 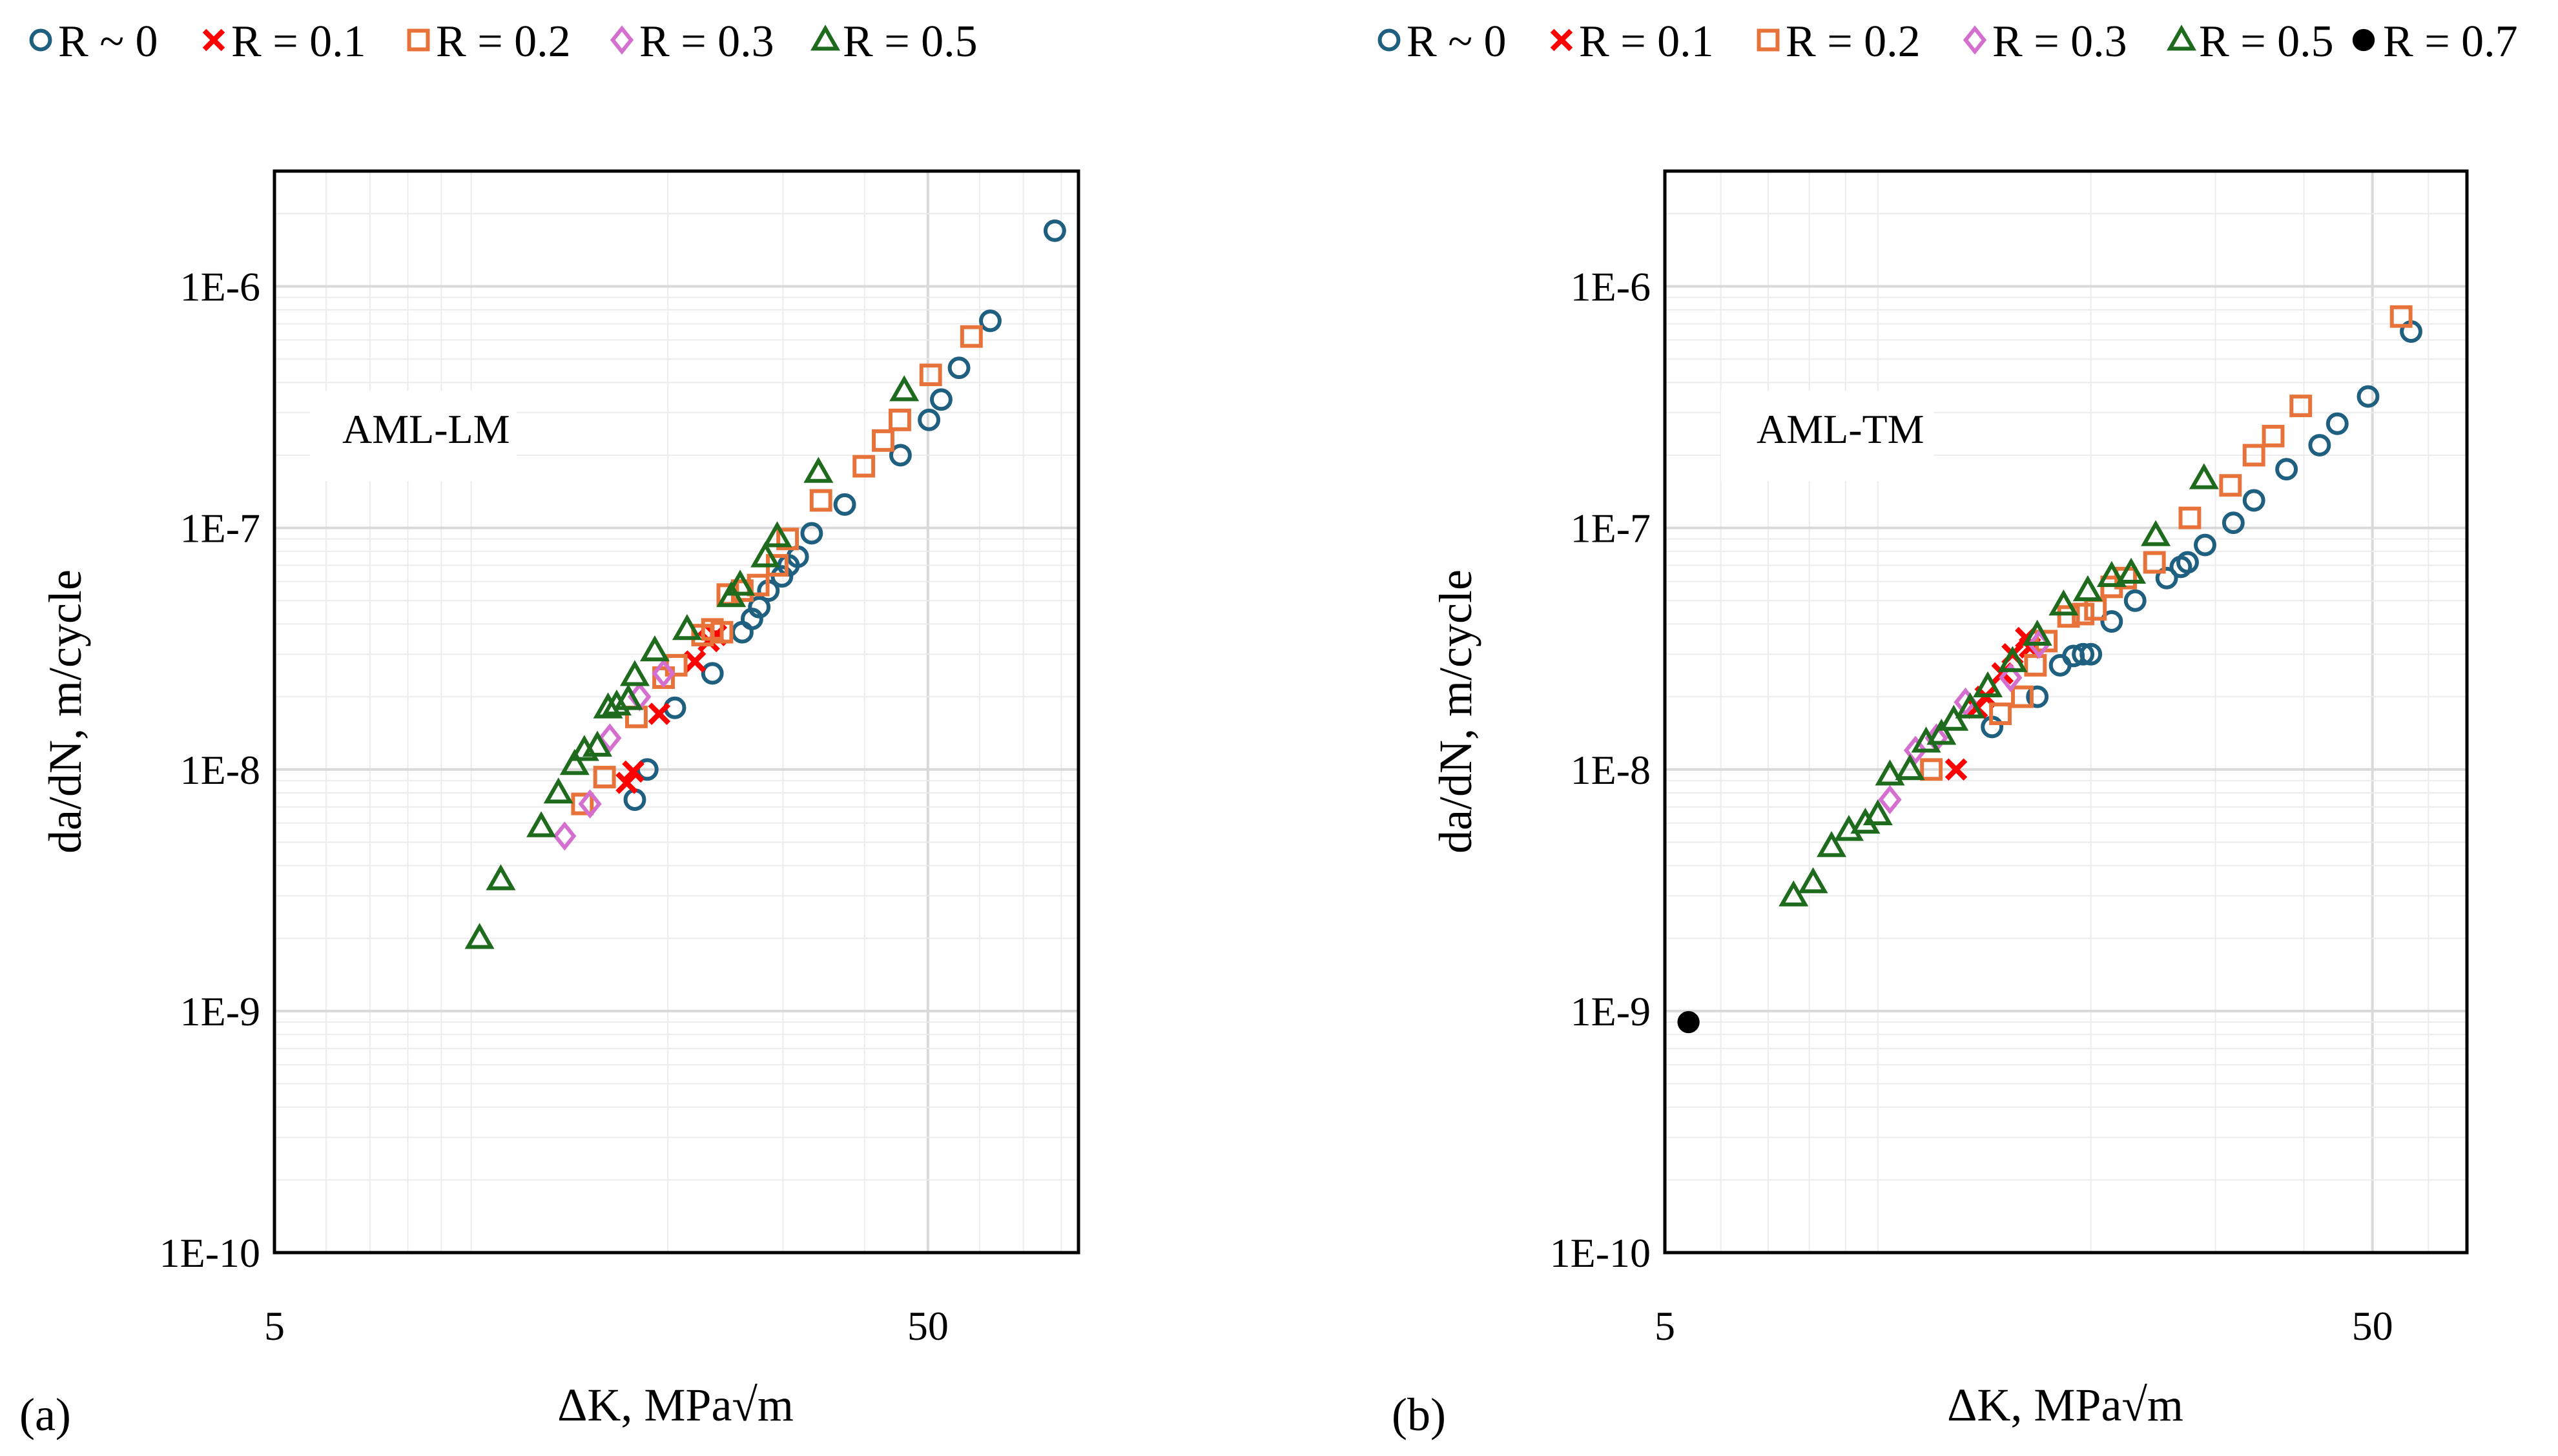 What do you see at coordinates (275, 1326) in the screenshot?
I see `x-tick-label: 5` at bounding box center [275, 1326].